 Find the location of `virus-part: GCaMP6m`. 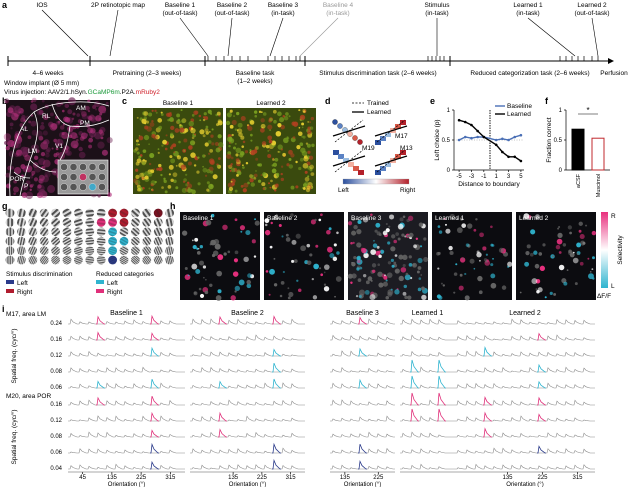

virus-part: GCaMP6m is located at coordinates (104, 92).